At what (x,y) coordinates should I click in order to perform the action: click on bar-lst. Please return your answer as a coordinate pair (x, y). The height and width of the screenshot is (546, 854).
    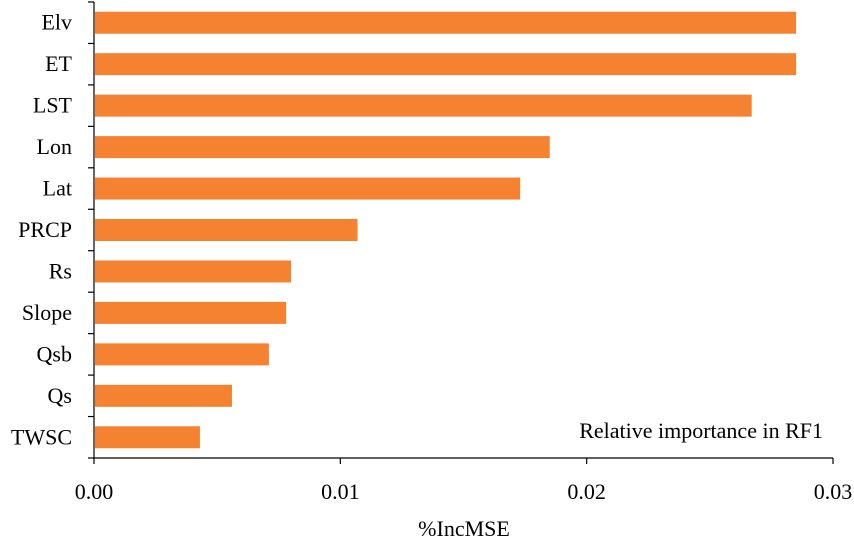
    Looking at the image, I should click on (423, 105).